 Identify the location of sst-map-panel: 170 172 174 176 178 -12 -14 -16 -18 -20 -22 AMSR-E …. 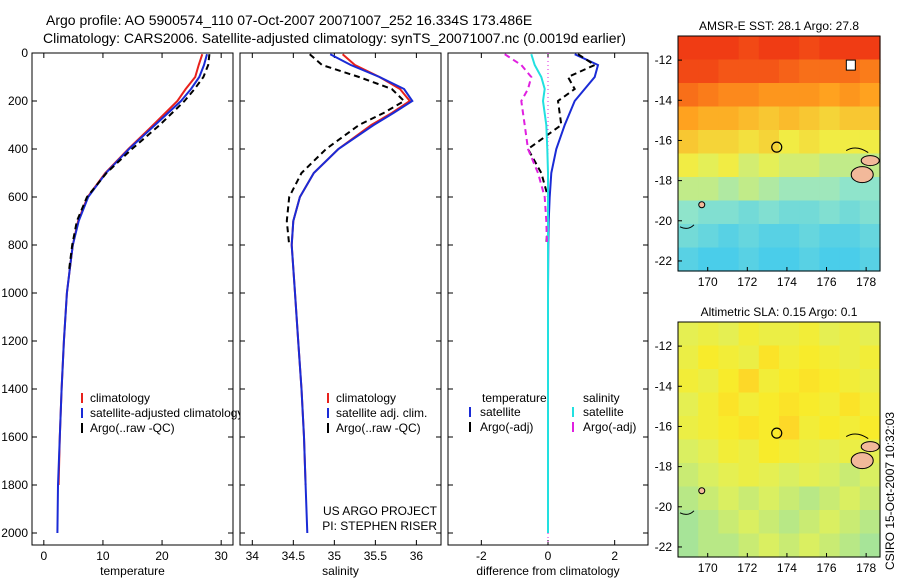
(768, 154).